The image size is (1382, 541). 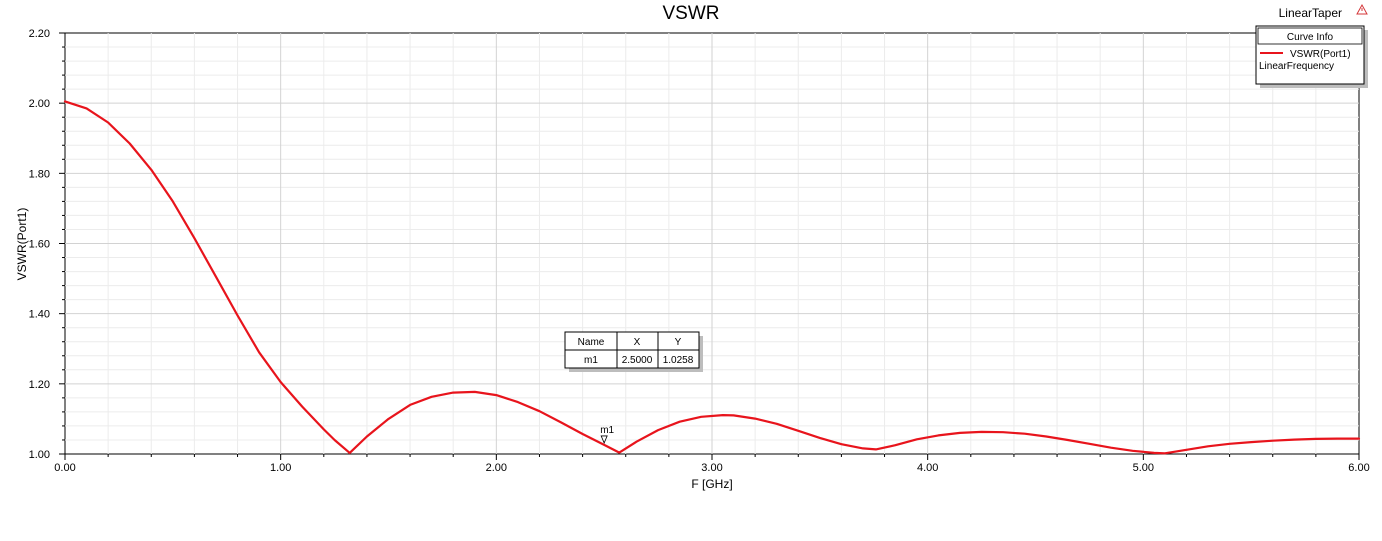 What do you see at coordinates (678, 360) in the screenshot?
I see `marker-table-cell-y: 1.0258` at bounding box center [678, 360].